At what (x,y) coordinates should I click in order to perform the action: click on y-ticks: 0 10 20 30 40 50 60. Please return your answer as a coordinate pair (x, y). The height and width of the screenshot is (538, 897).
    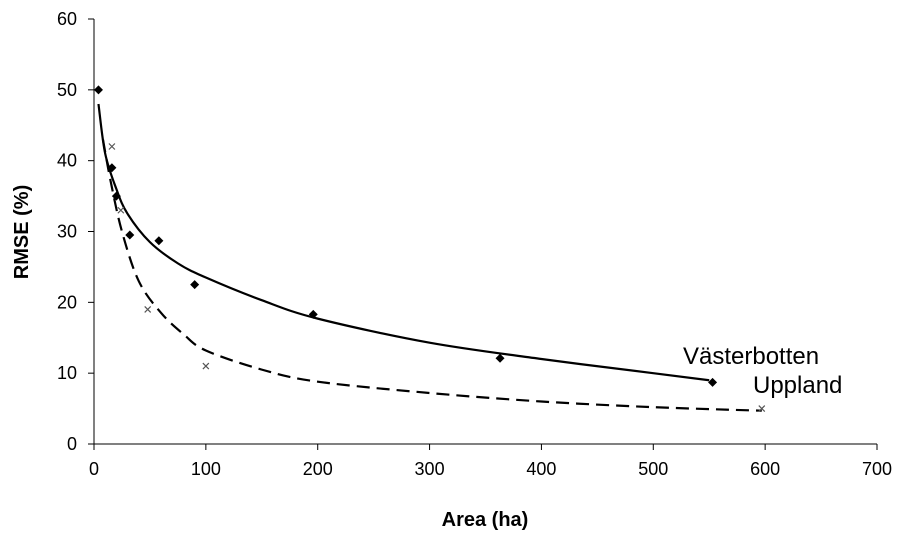
    Looking at the image, I should click on (75, 231).